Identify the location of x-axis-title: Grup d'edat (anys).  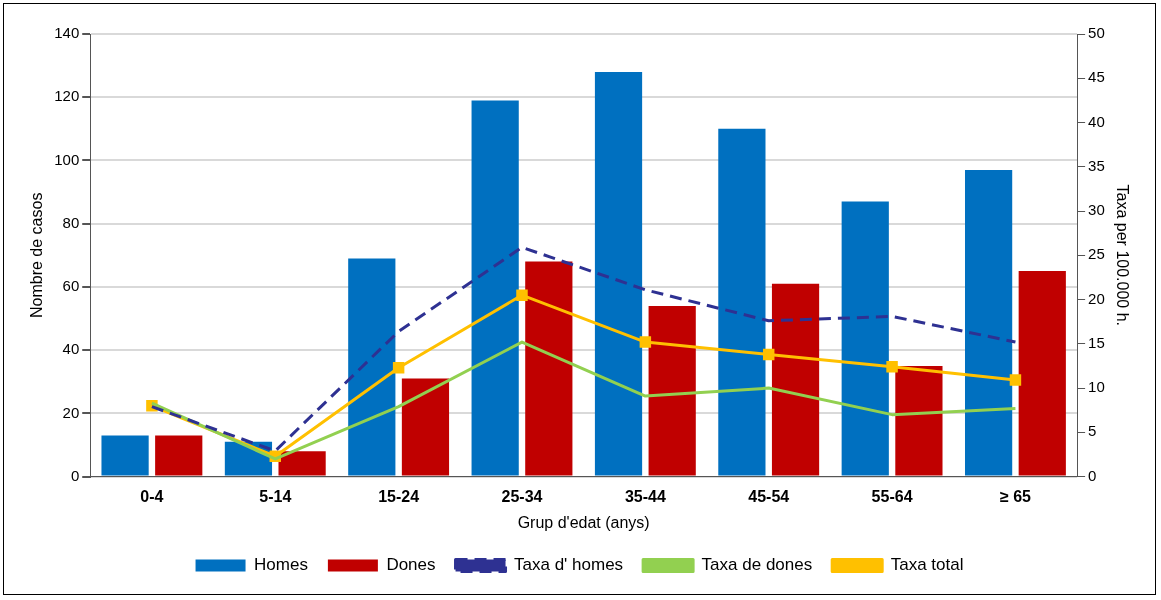
(583, 522).